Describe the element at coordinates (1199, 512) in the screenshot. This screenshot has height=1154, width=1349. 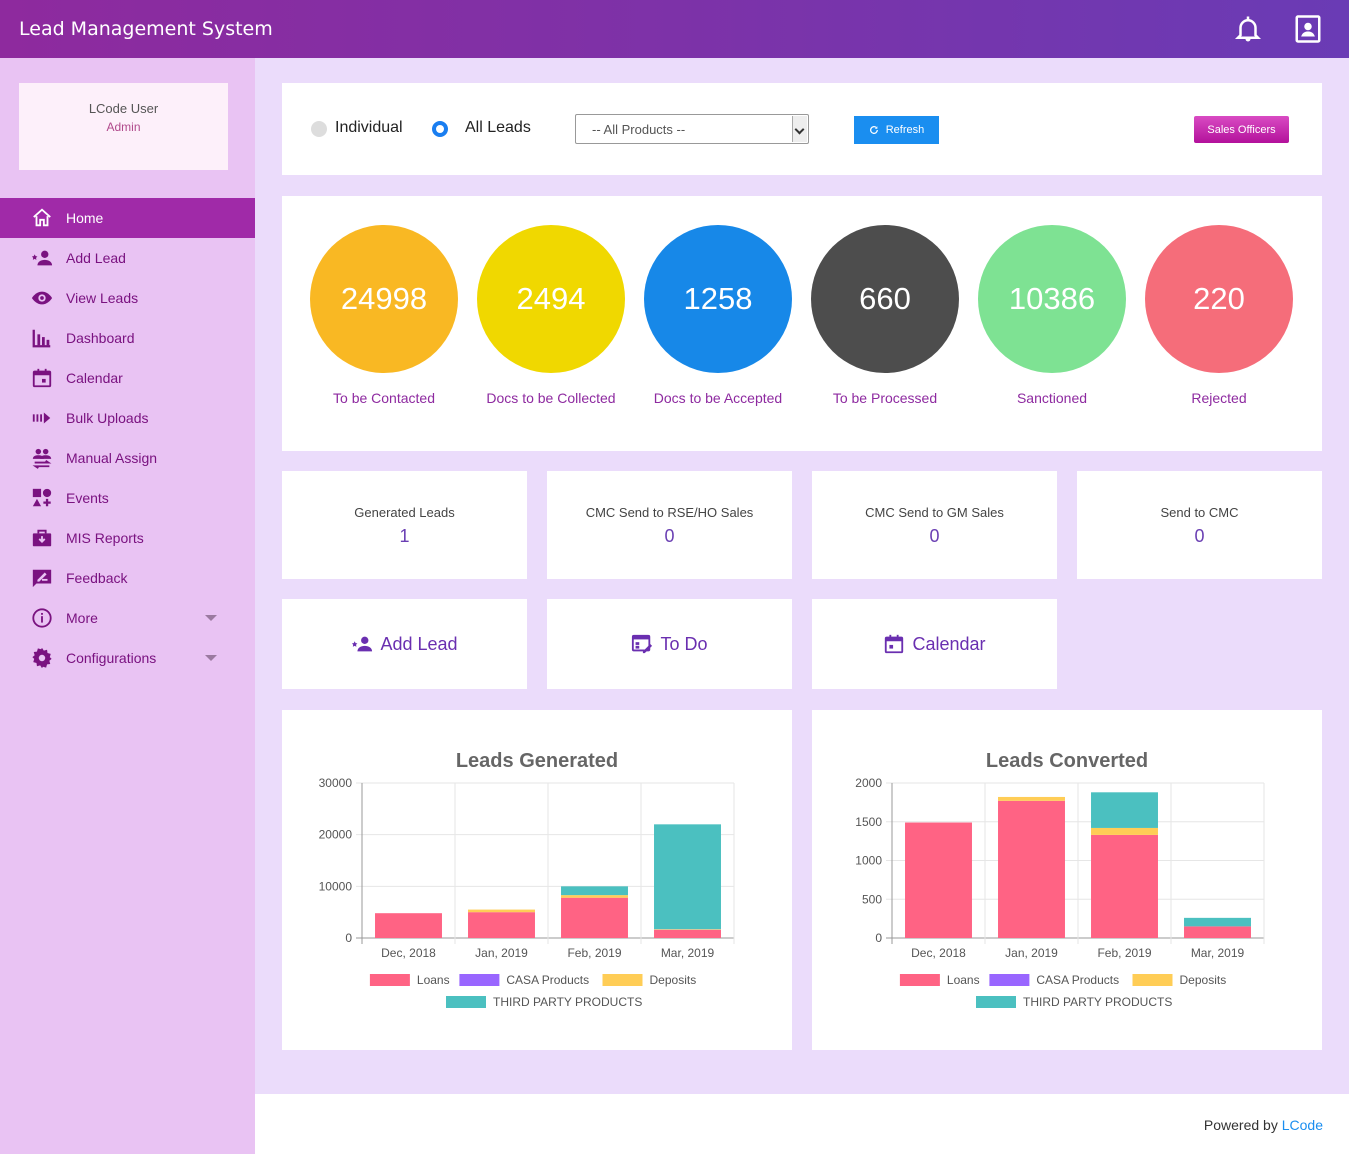
I see `counter-label: Send to CMC` at that location.